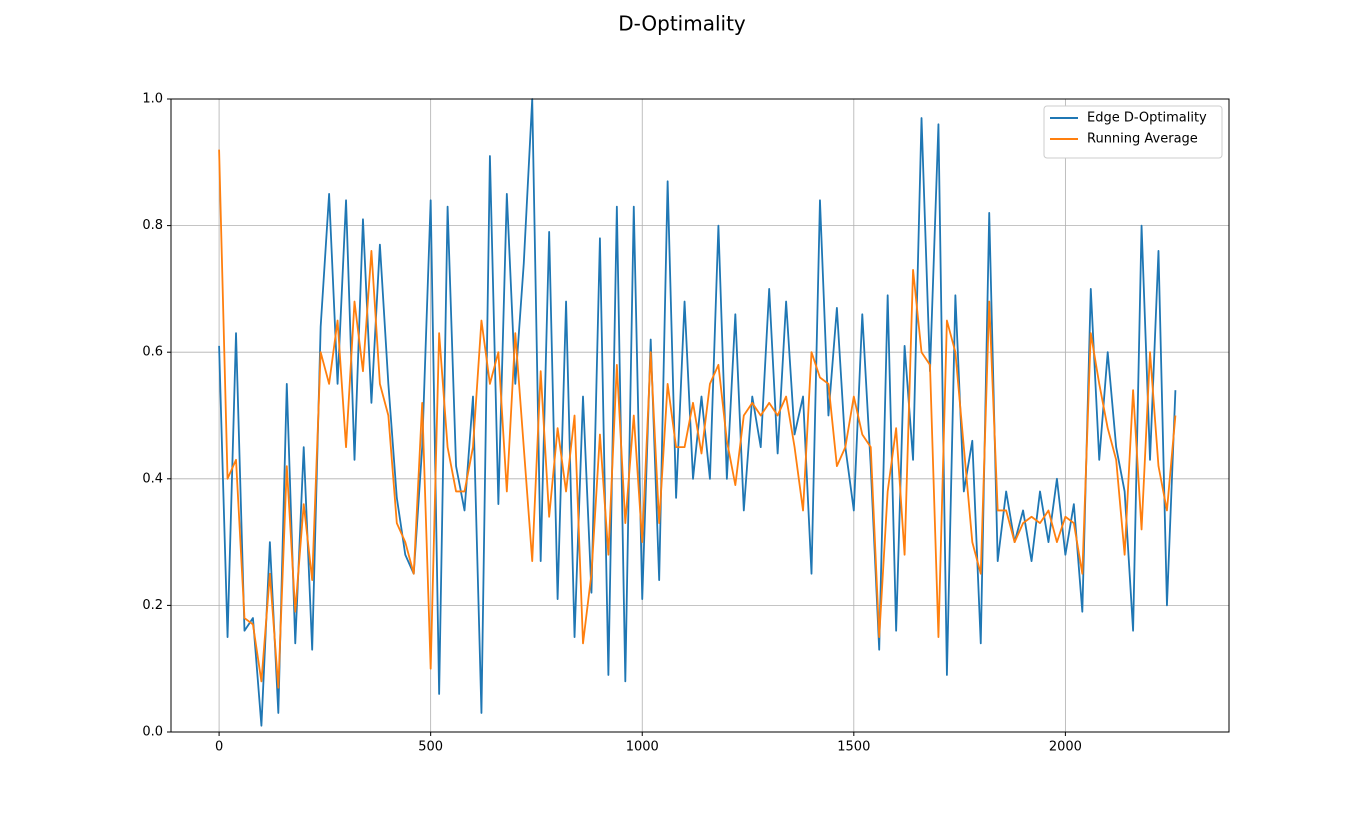  I want to click on x-tick-label: 1000, so click(642, 747).